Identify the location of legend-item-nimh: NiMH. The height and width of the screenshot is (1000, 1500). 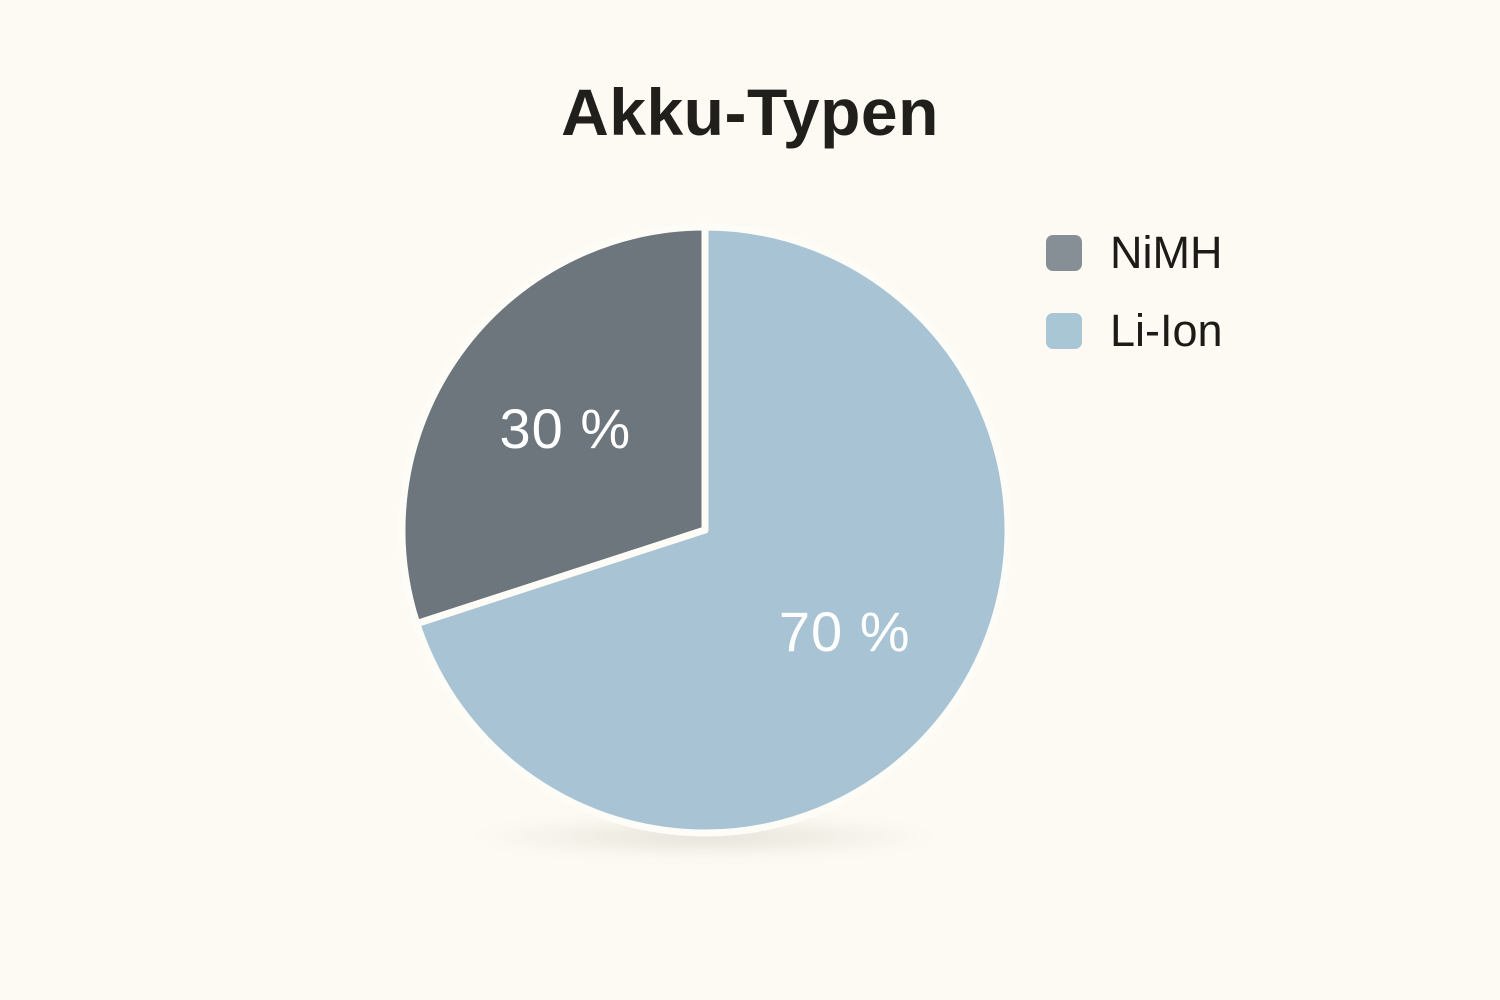
(1134, 252).